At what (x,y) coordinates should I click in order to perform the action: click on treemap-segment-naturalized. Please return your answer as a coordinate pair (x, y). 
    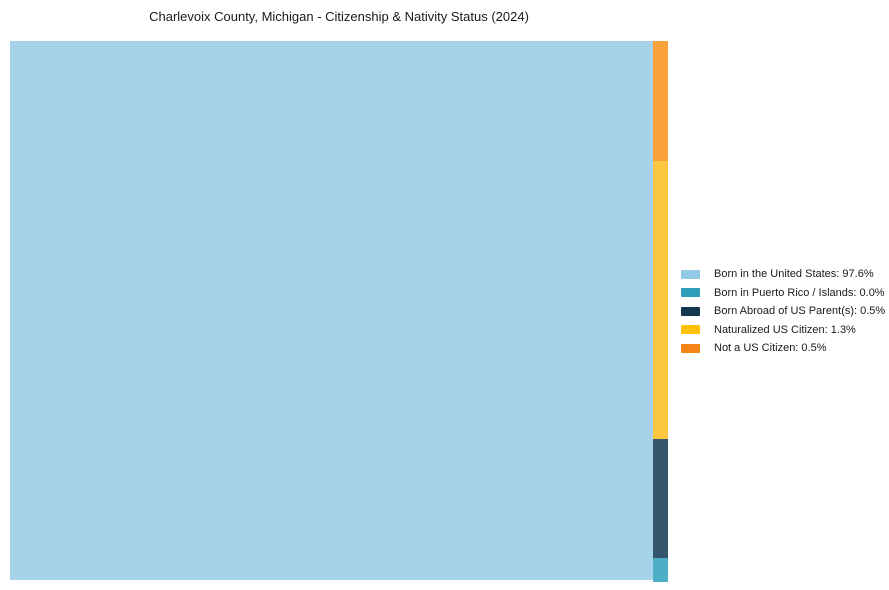
    Looking at the image, I should click on (660, 300).